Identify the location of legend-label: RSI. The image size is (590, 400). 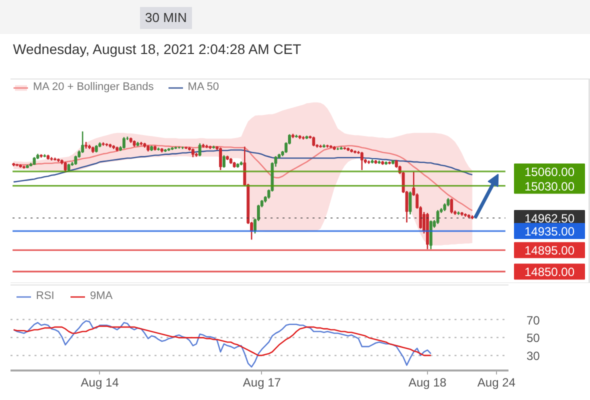
(46, 296).